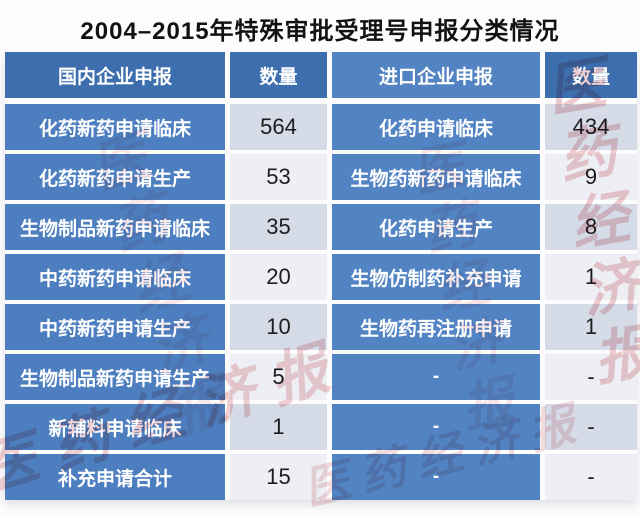 The image size is (640, 516). I want to click on domestic-label-cell: 新辅料申请临床, so click(115, 427).